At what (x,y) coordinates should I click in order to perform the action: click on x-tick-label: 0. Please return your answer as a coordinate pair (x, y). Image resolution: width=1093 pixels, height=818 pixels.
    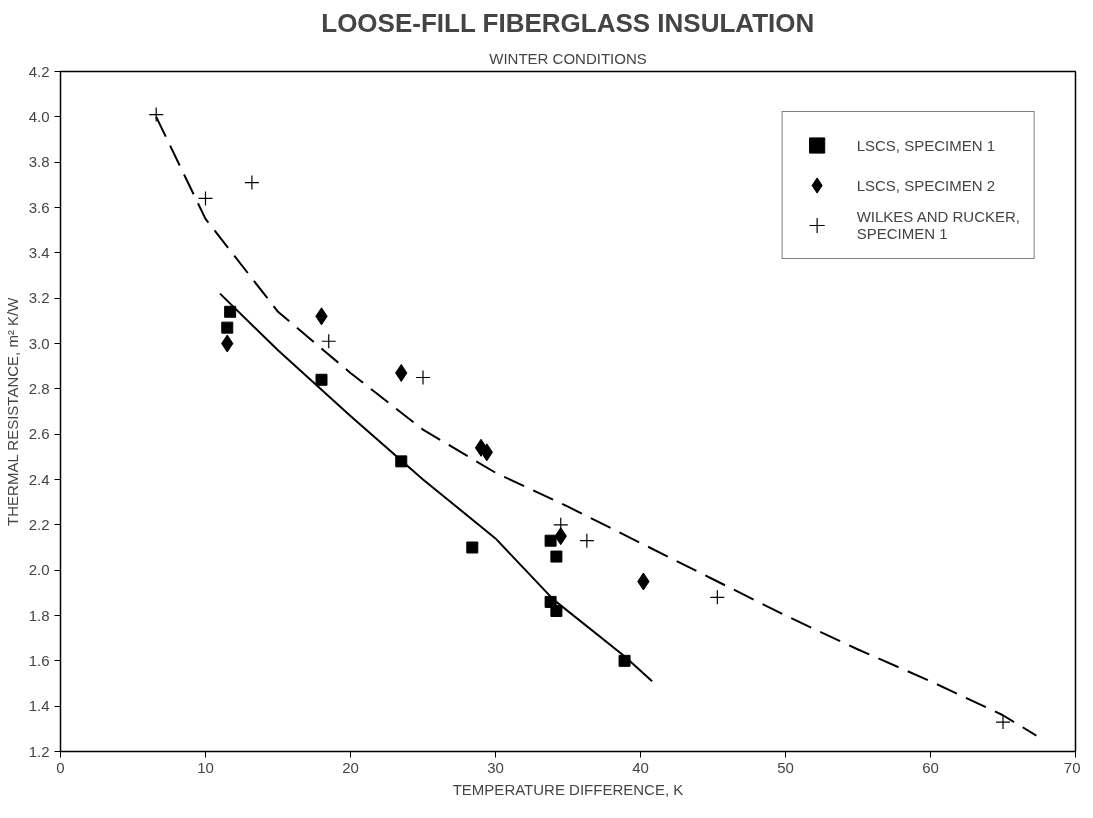
    Looking at the image, I should click on (60, 767).